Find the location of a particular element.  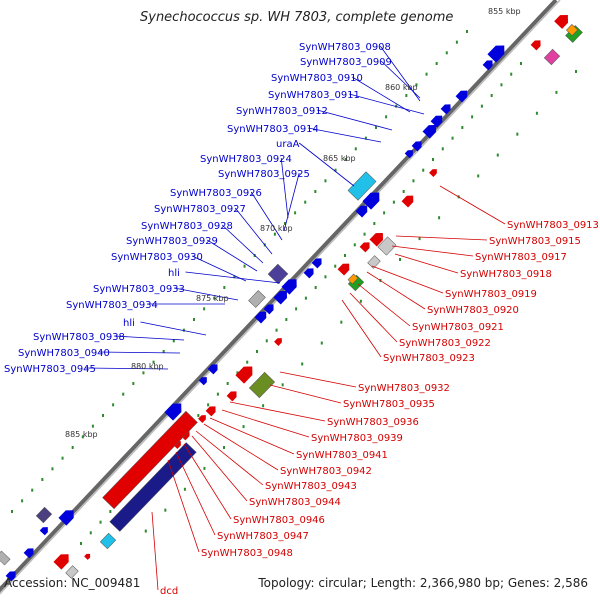

reverse-gene-label: SynWH7803_0941 is located at coordinates (342, 455).